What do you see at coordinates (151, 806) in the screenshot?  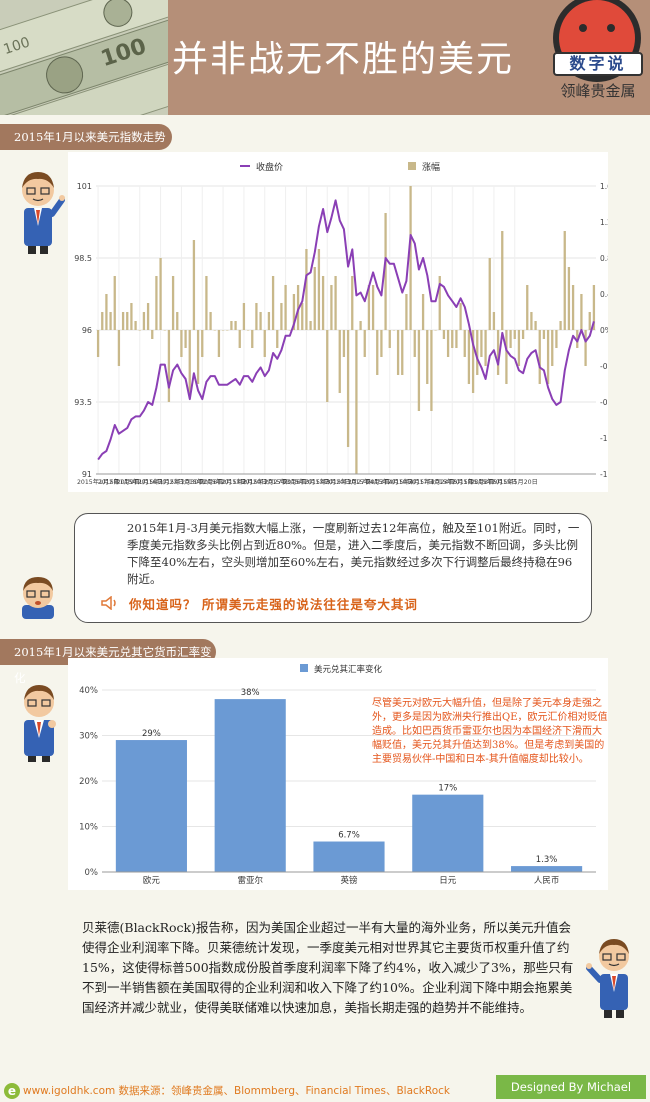 I see `fx-bar` at bounding box center [151, 806].